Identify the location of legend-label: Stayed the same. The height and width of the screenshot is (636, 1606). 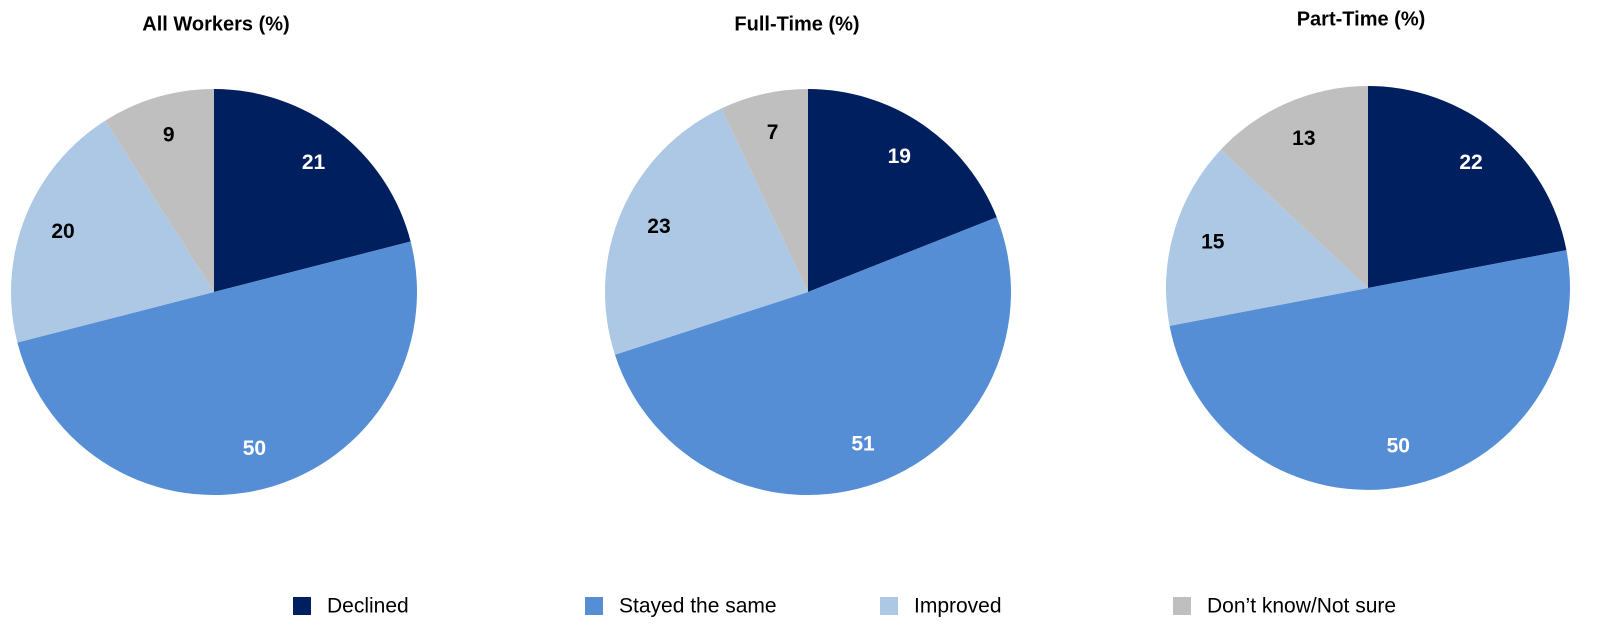
(698, 606).